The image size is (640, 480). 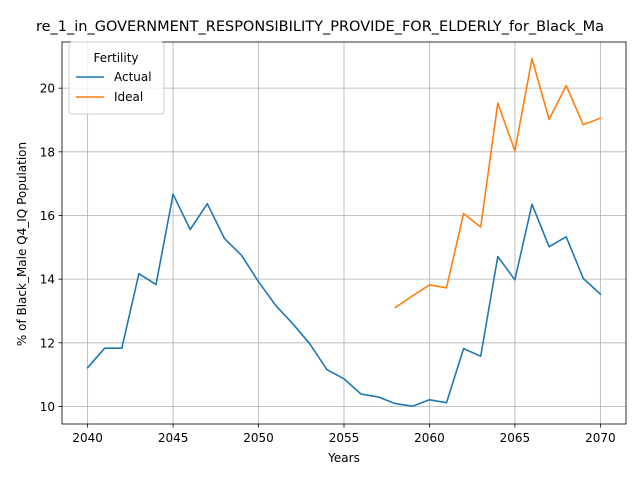 What do you see at coordinates (22, 244) in the screenshot?
I see `y-axis-label: % of Black_Male Q4_IQ Population` at bounding box center [22, 244].